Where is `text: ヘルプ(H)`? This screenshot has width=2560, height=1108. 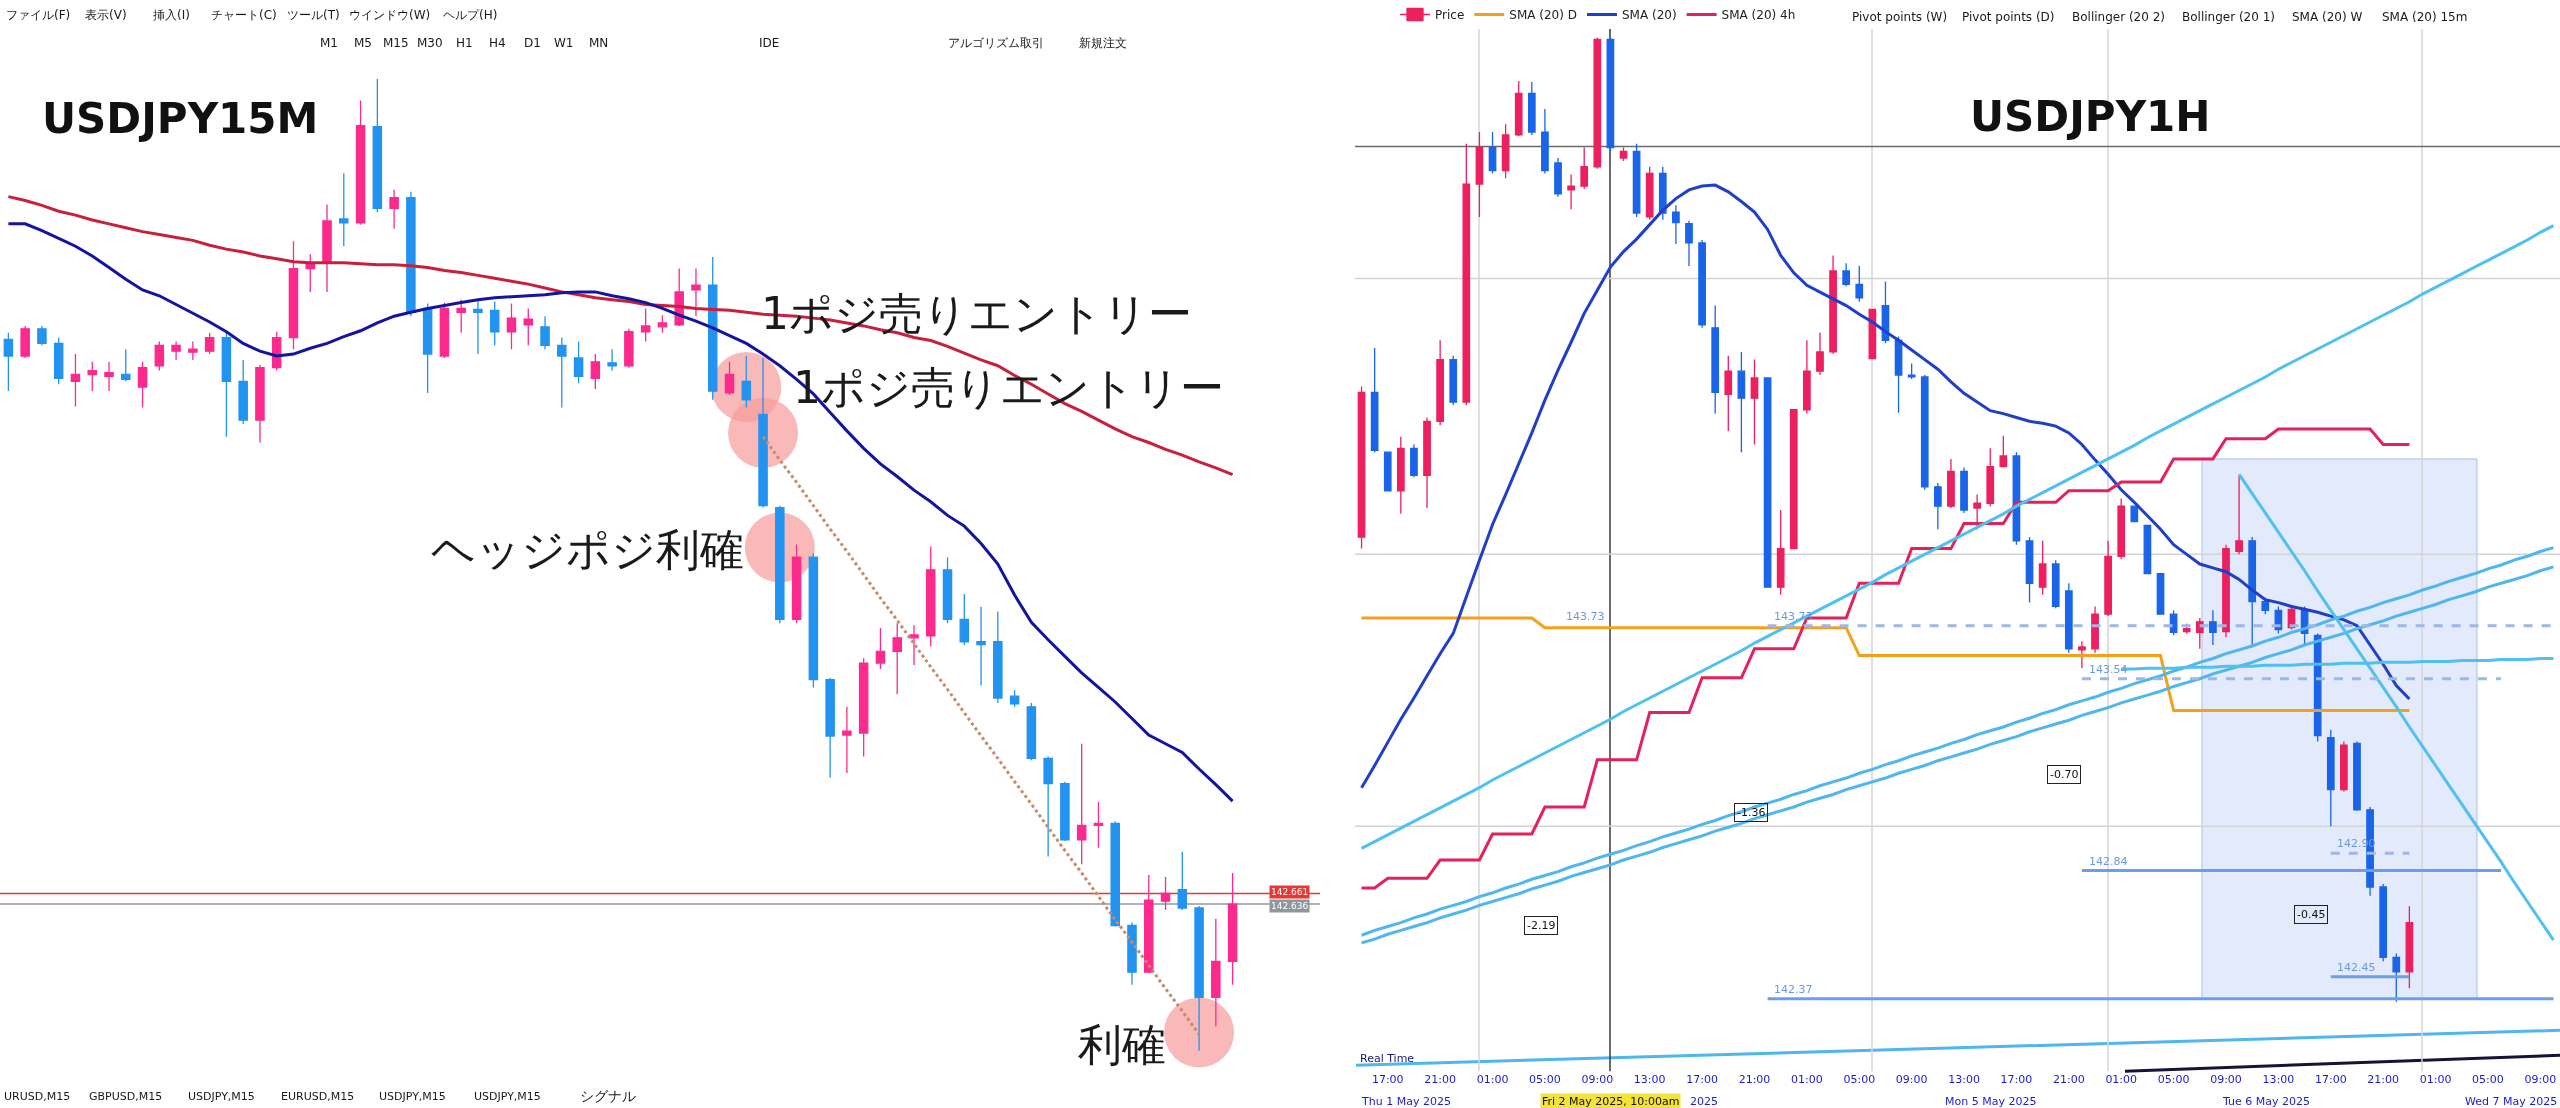 text: ヘルプ(H) is located at coordinates (470, 15).